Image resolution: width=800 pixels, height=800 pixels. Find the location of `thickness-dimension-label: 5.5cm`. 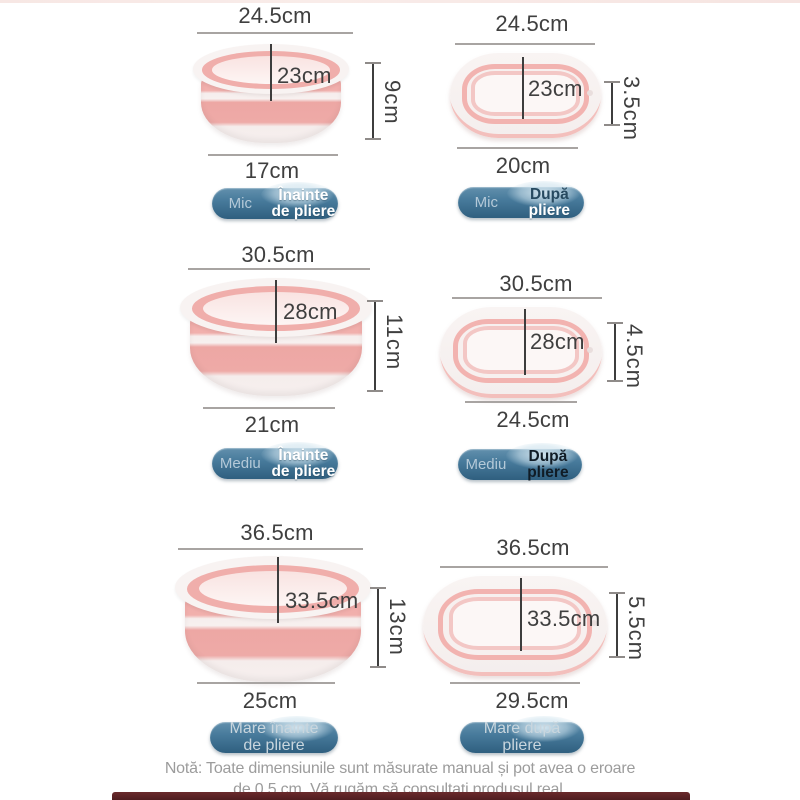

thickness-dimension-label: 5.5cm is located at coordinates (636, 628).